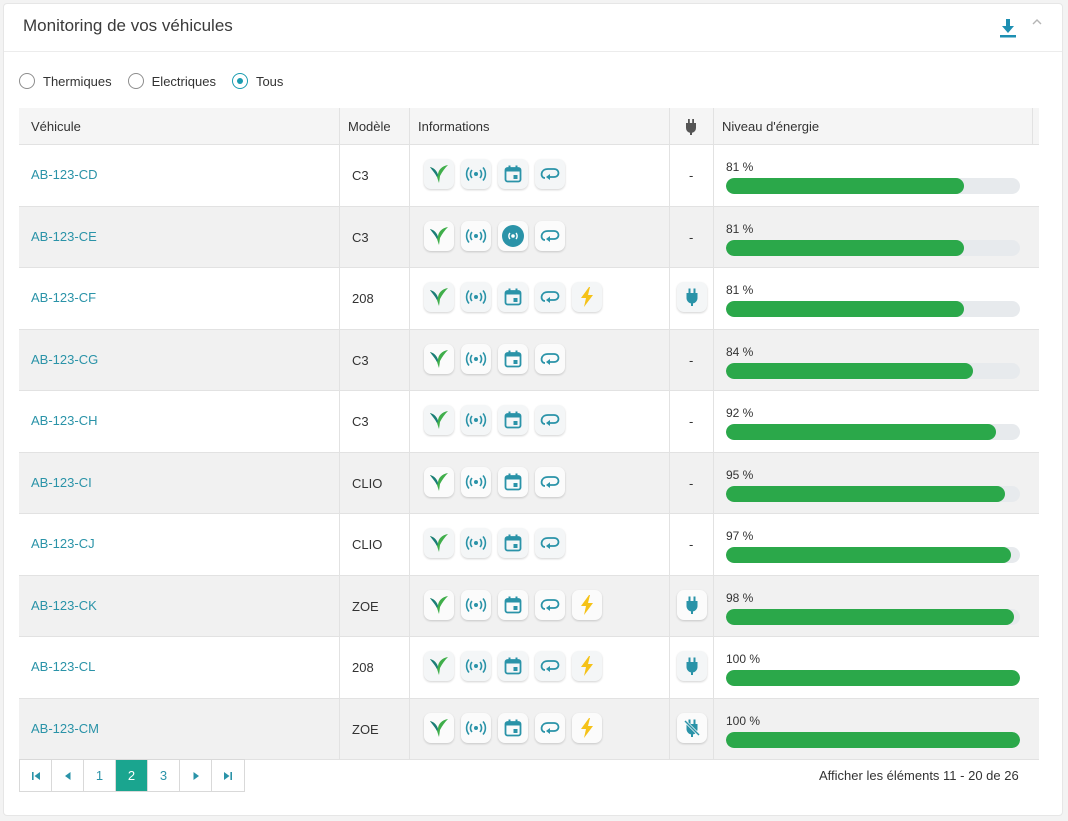 This screenshot has width=1068, height=821. What do you see at coordinates (36, 775) in the screenshot?
I see `first-page-button` at bounding box center [36, 775].